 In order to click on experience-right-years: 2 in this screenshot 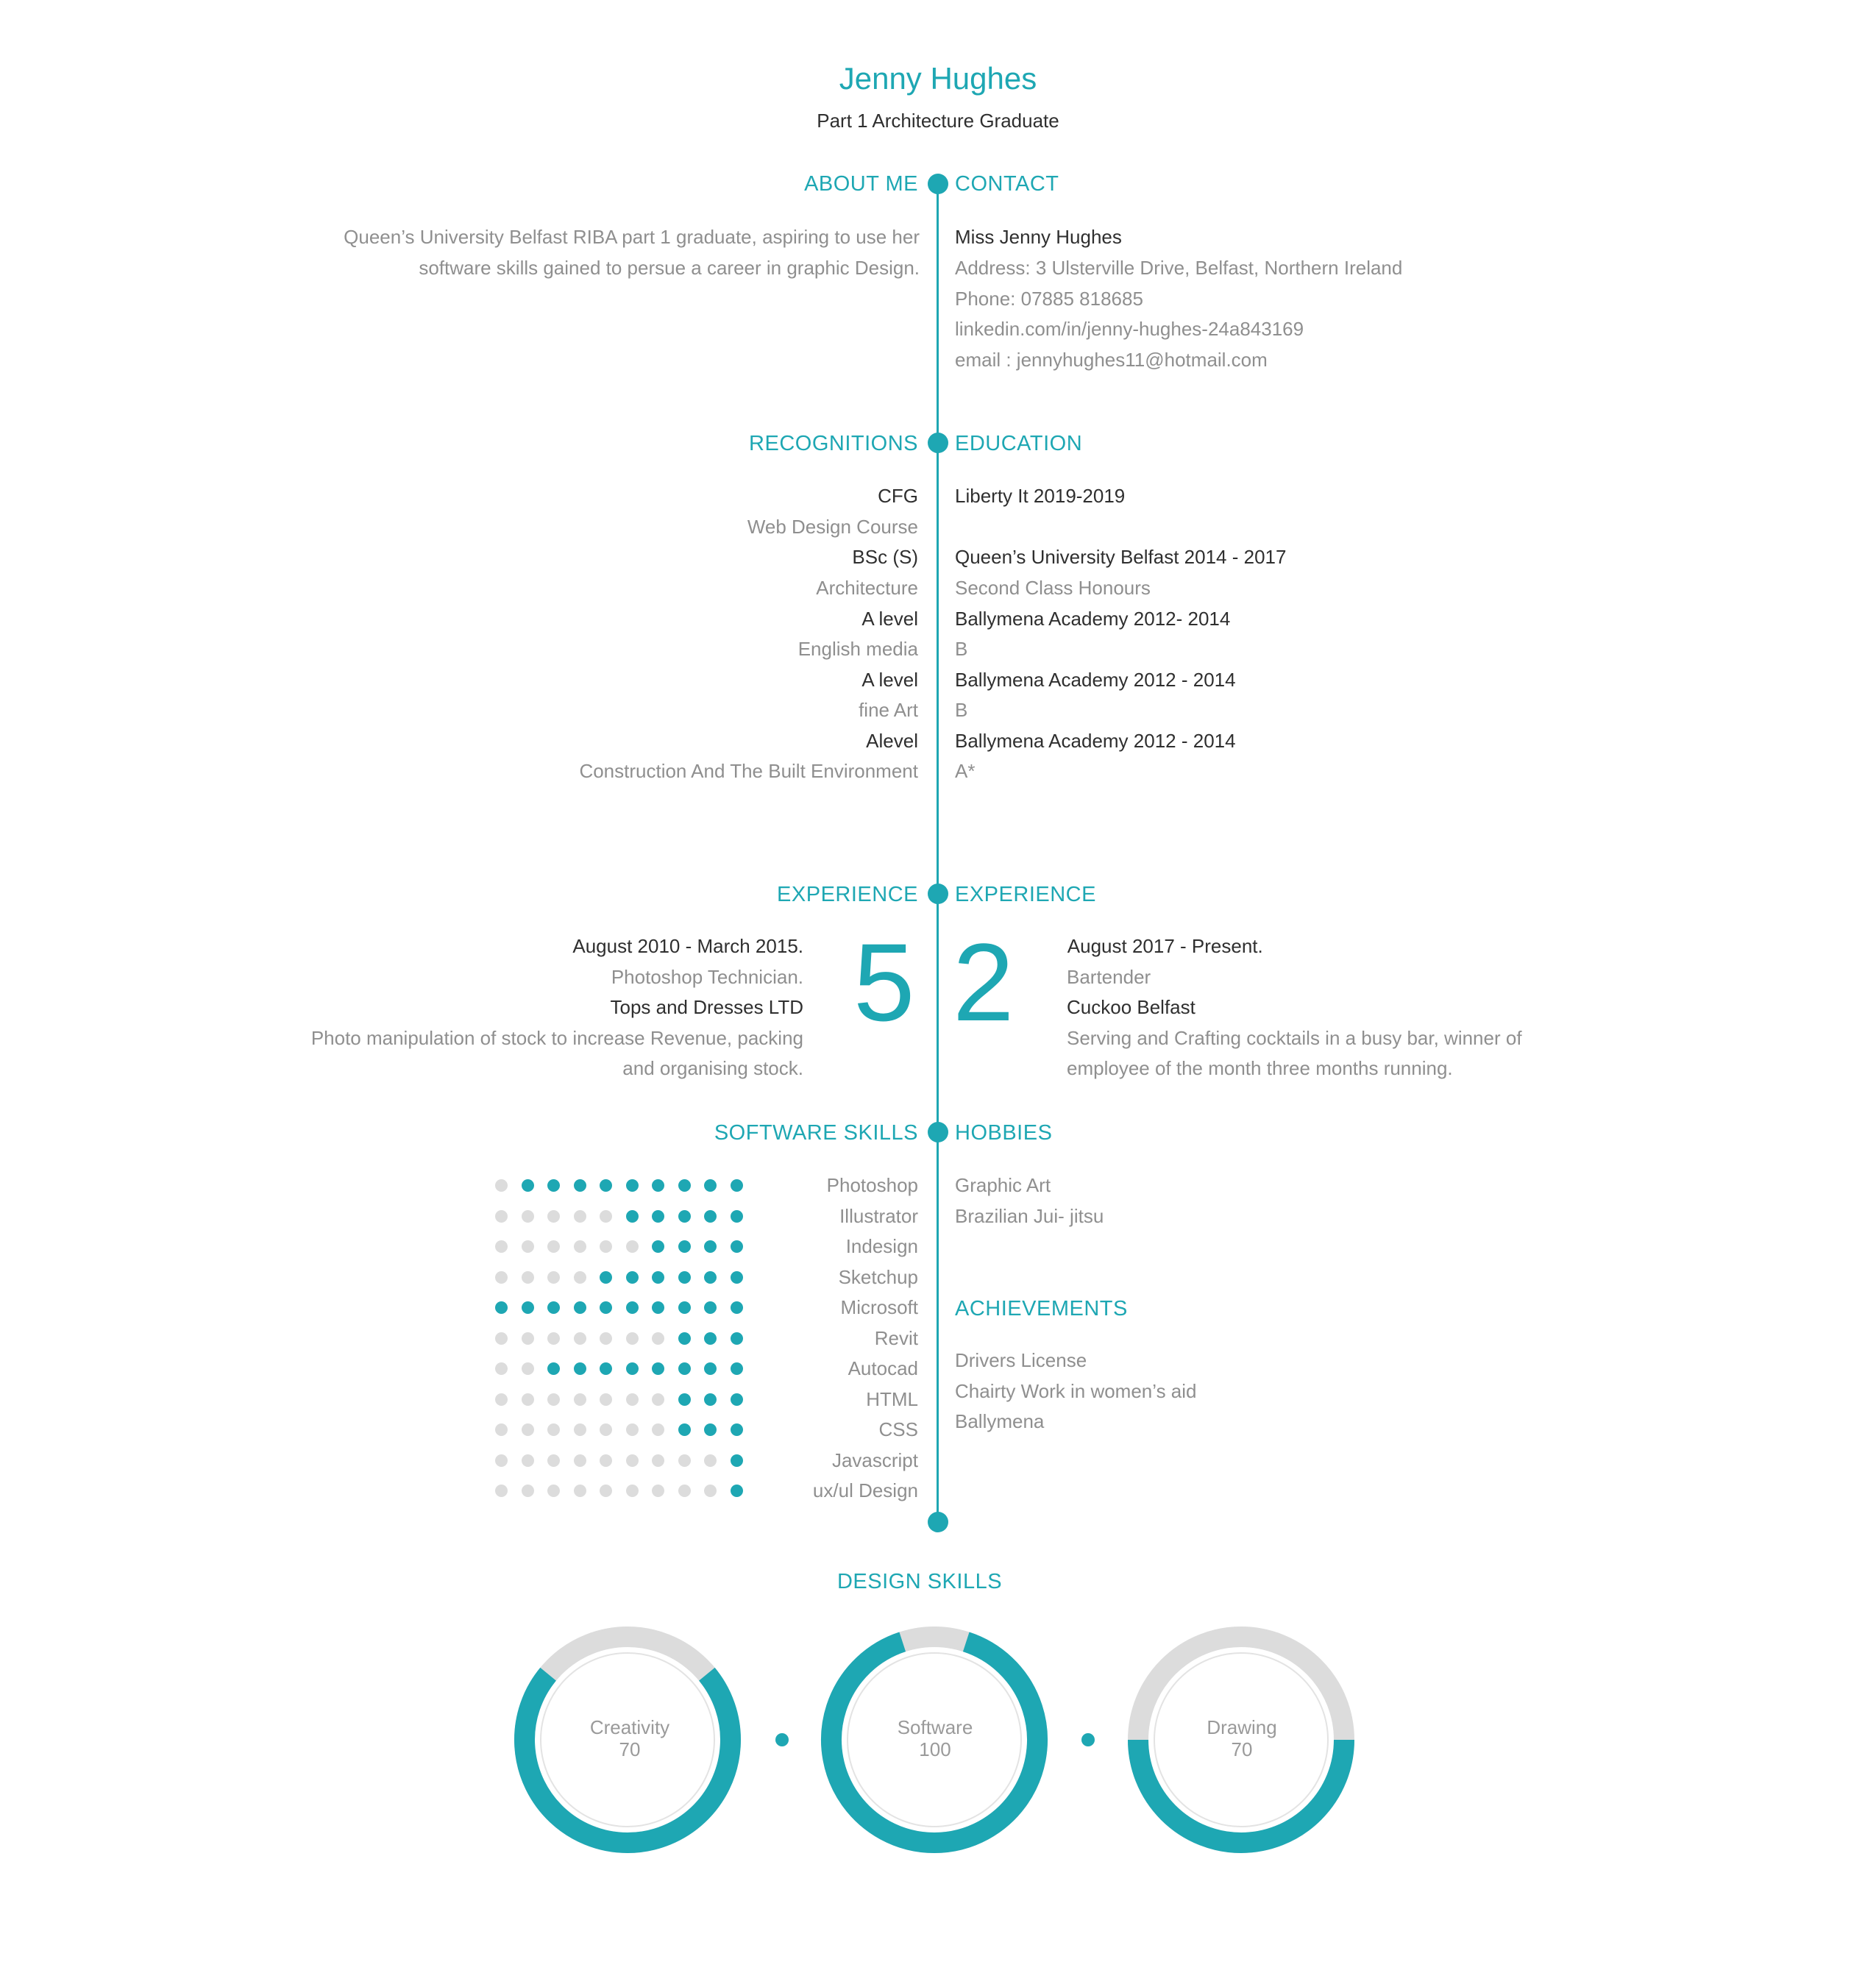, I will do `click(984, 982)`.